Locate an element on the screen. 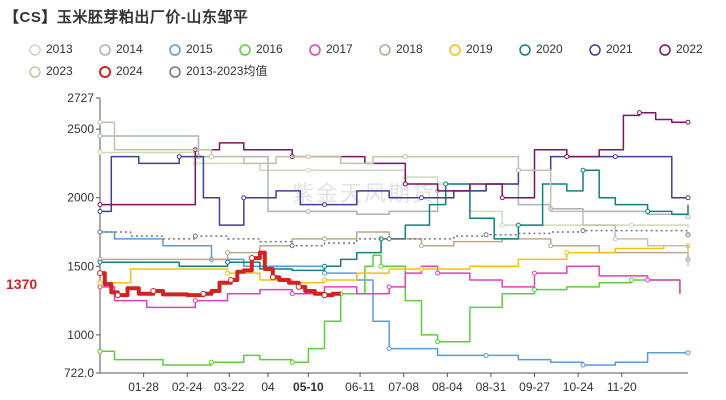 The height and width of the screenshot is (400, 726). x-tick-label: 08-31 is located at coordinates (491, 387).